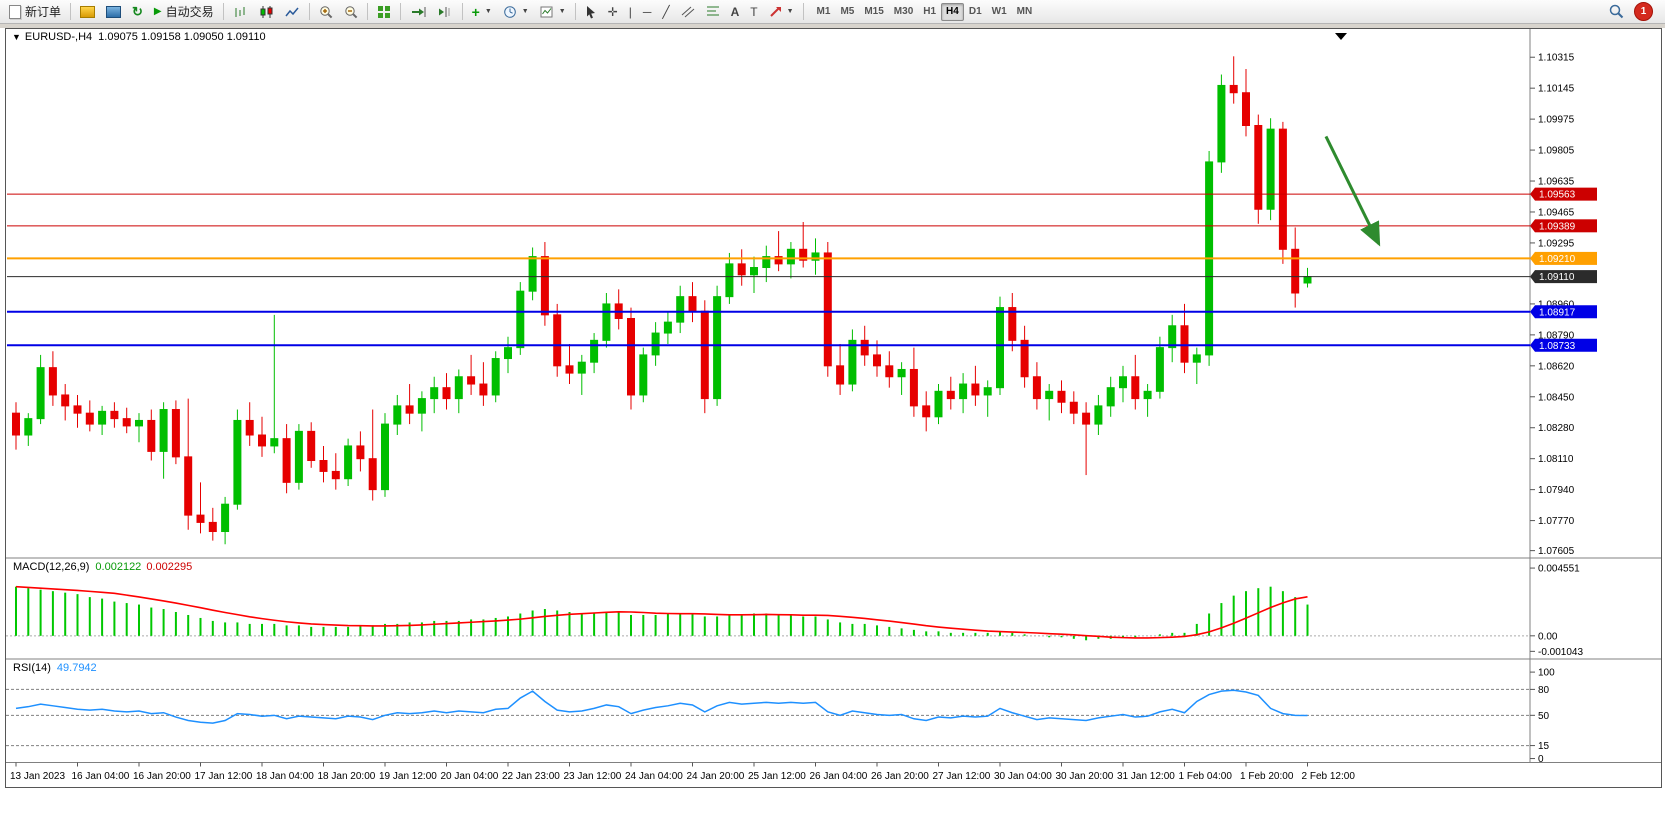 This screenshot has height=836, width=1665. Describe the element at coordinates (509, 11) in the screenshot. I see `clock-icon` at that location.